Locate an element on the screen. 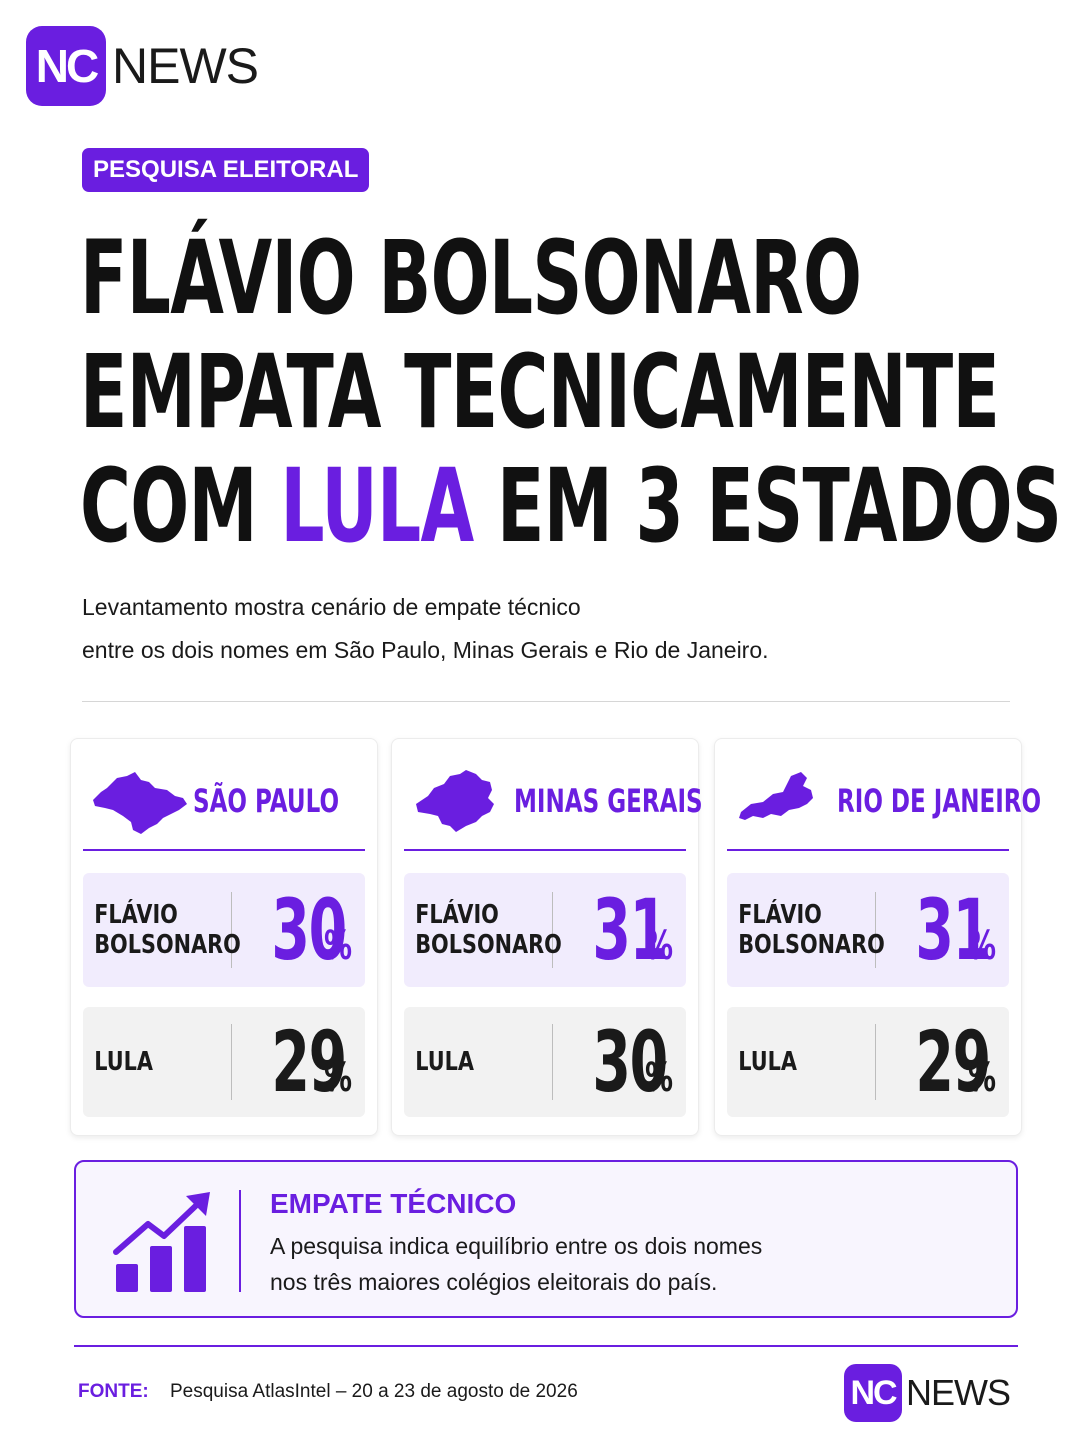 This screenshot has width=1092, height=1440. headline-highlight: LULA is located at coordinates (377, 506).